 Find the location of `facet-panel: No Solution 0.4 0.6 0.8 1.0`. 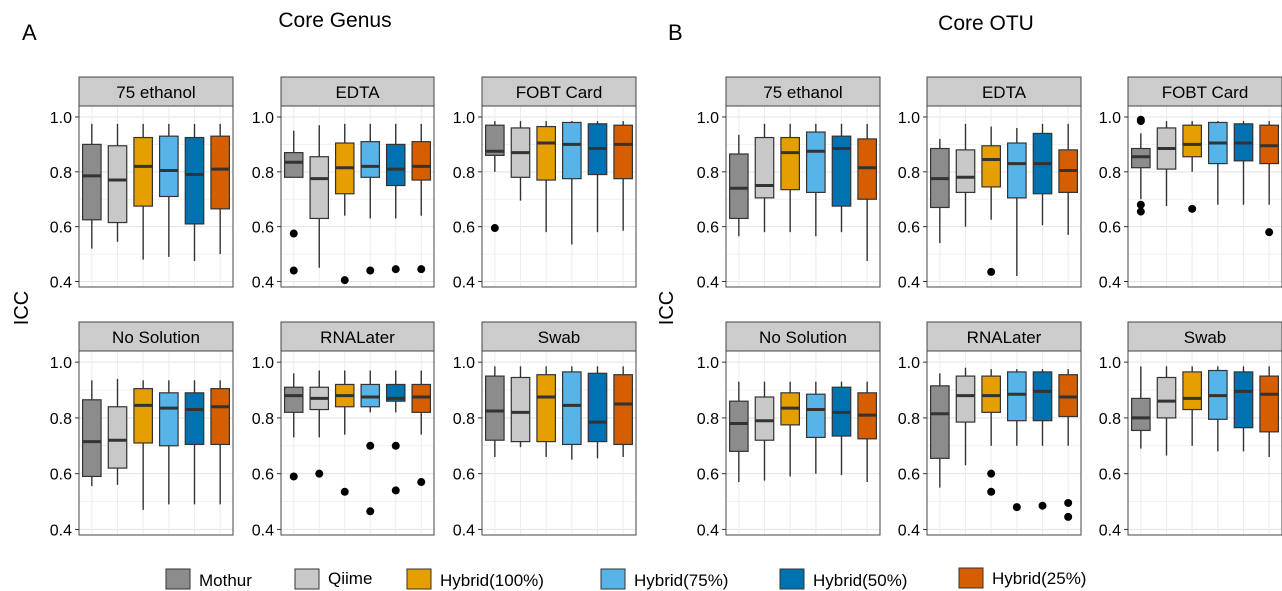

facet-panel: No Solution 0.4 0.6 0.8 1.0 is located at coordinates (142, 430).